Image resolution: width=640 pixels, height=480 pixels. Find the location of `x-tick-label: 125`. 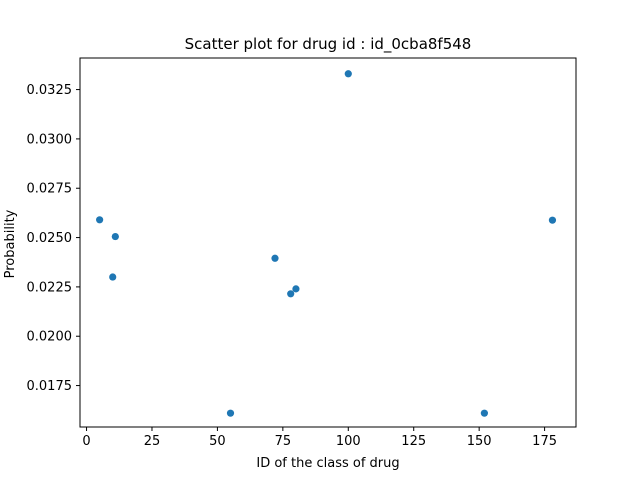

x-tick-label: 125 is located at coordinates (413, 441).